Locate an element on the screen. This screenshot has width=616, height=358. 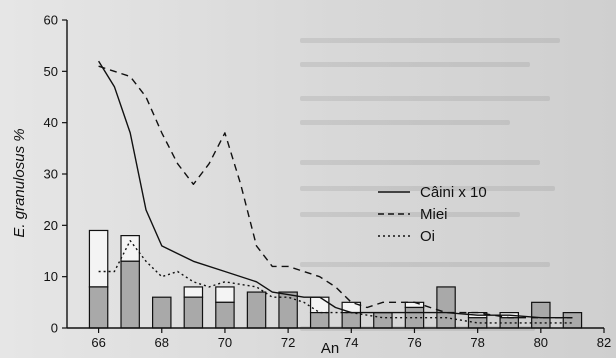
y-tick-label: 10 is located at coordinates (51, 276).